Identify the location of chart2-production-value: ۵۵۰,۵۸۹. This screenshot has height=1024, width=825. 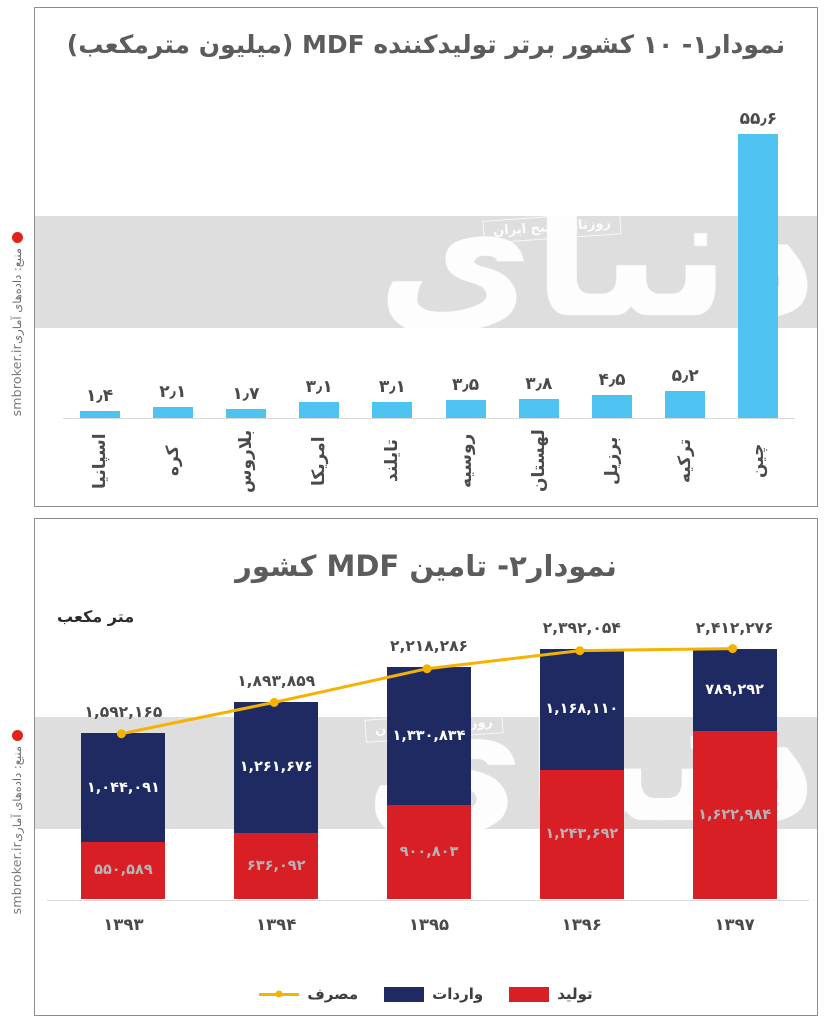
(123, 870).